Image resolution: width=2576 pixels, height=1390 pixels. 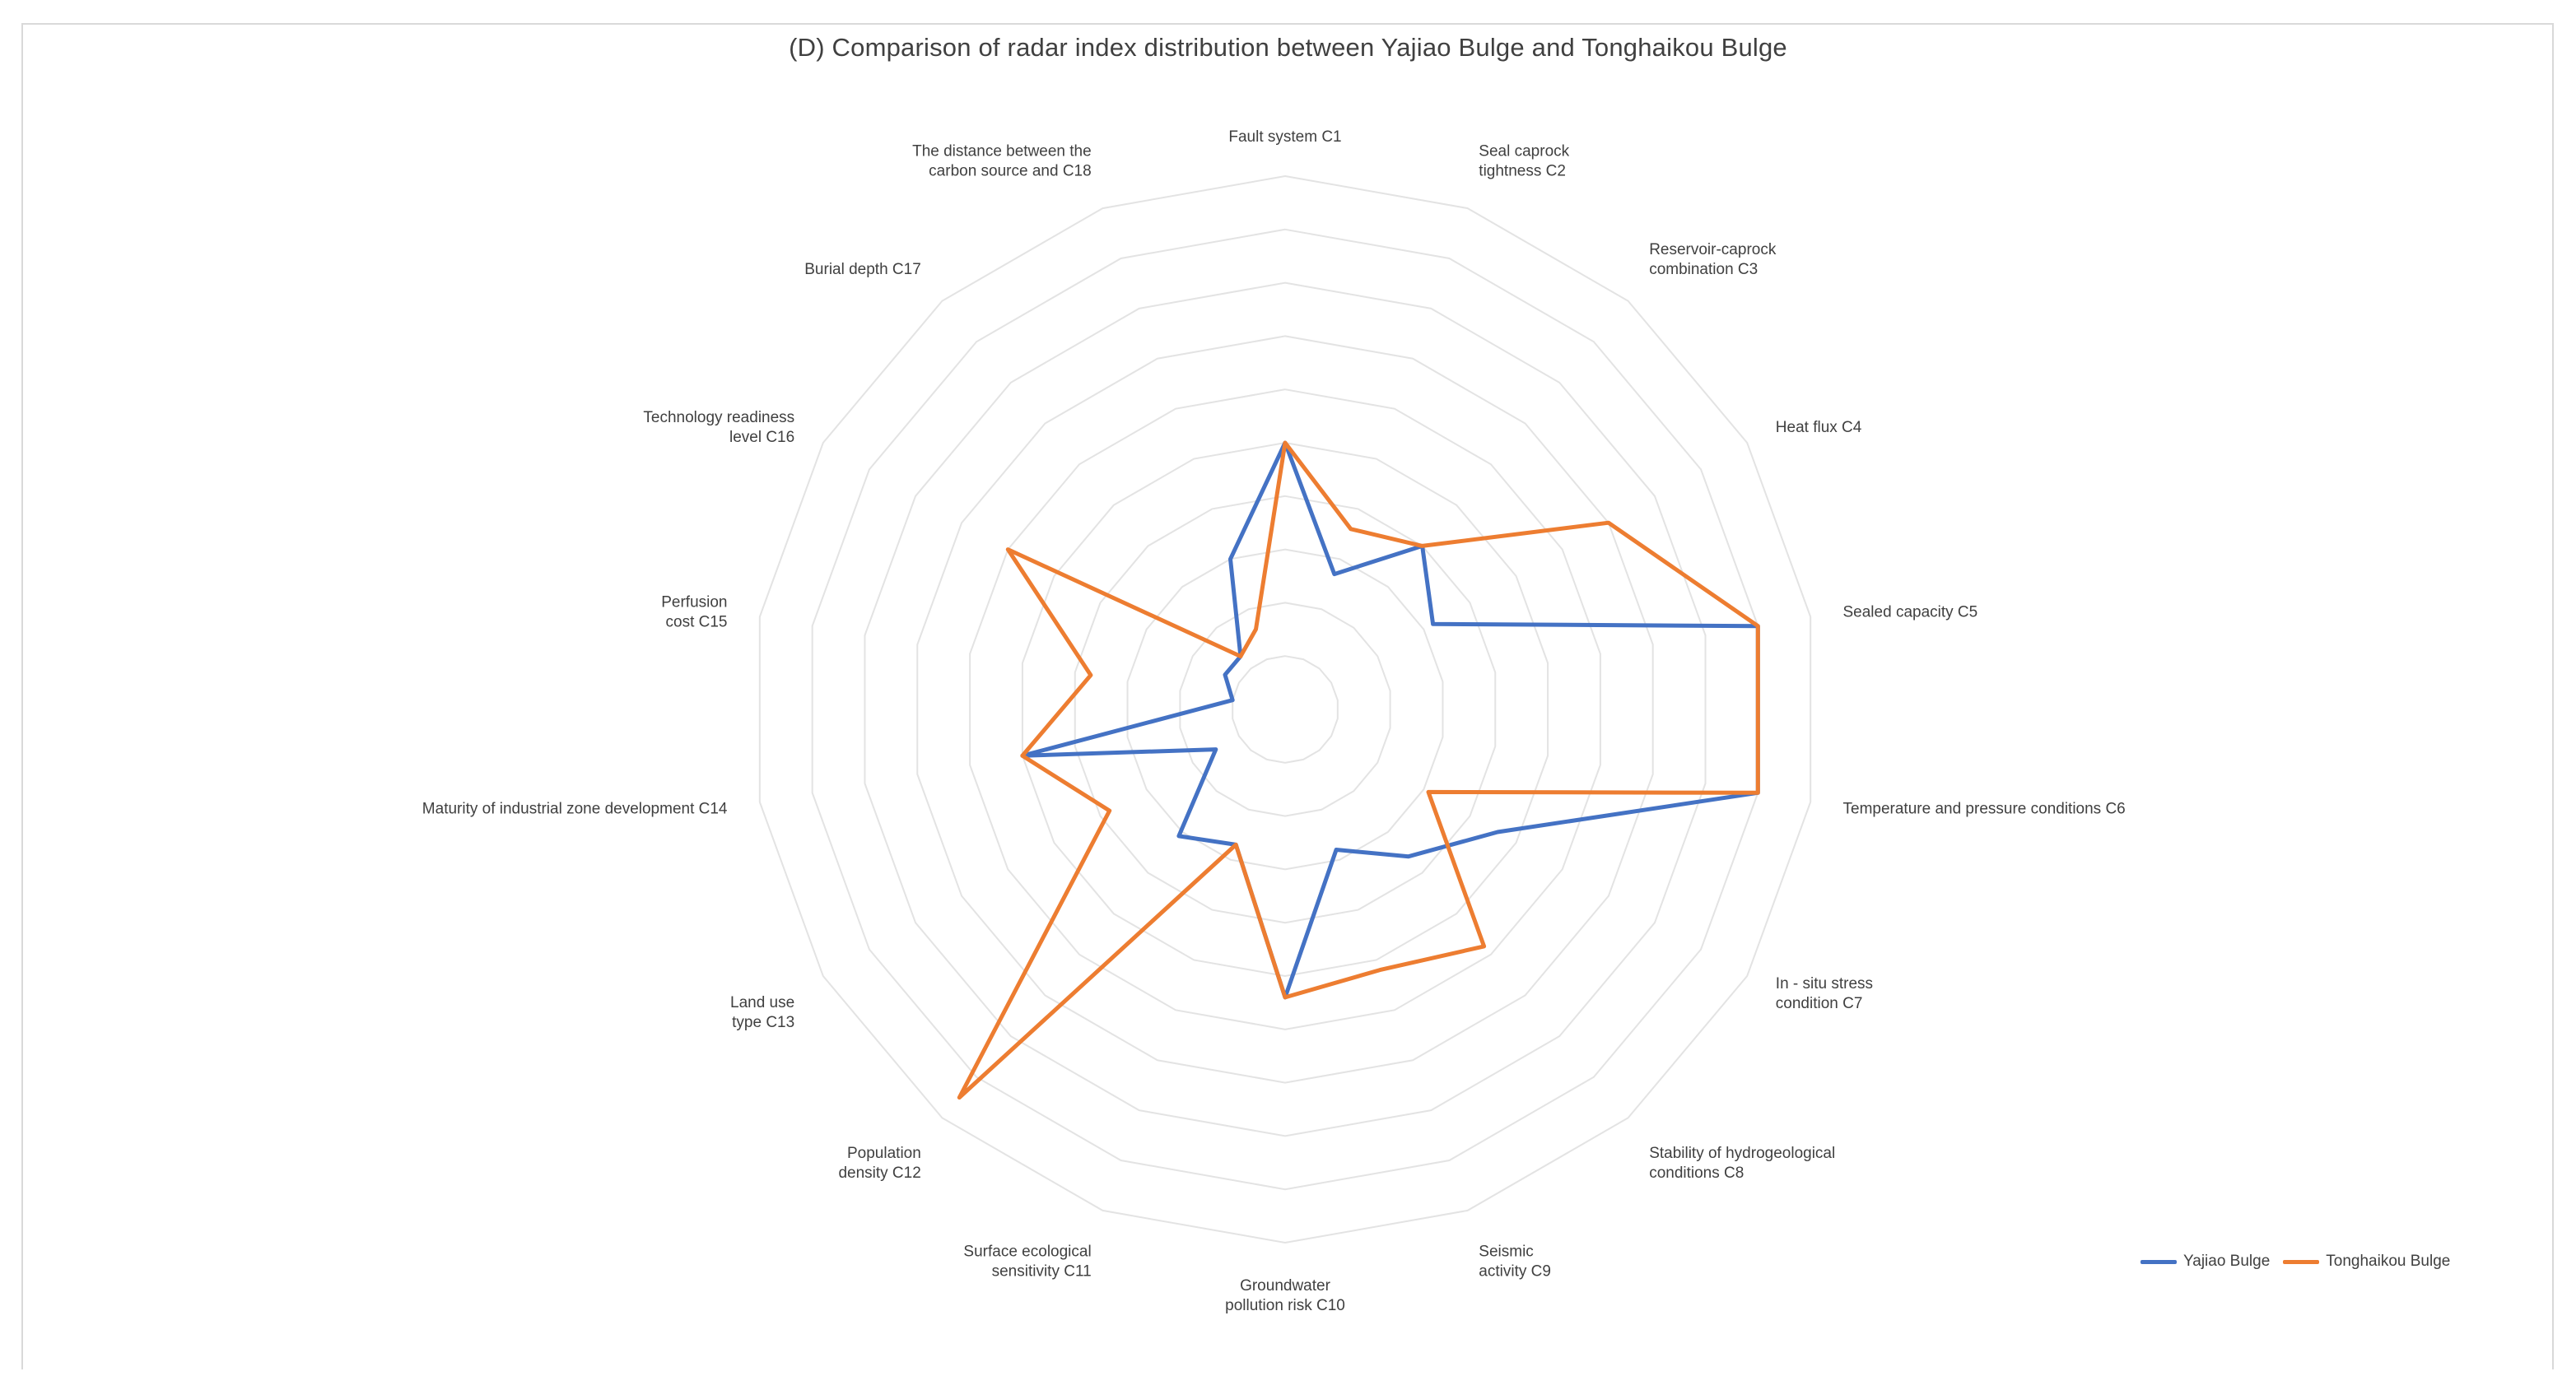 I want to click on series-lines, so click(x=1358, y=770).